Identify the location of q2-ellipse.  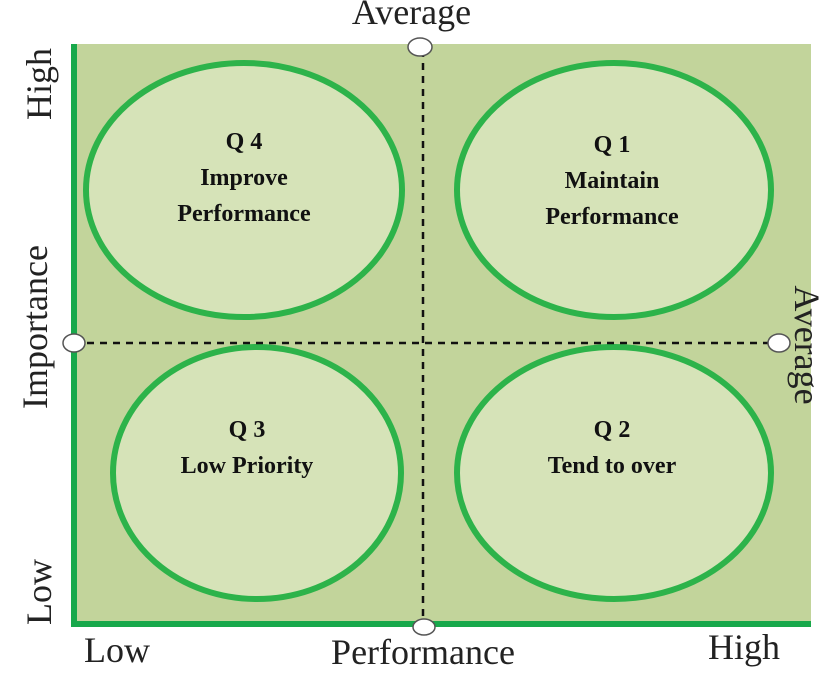
(614, 473).